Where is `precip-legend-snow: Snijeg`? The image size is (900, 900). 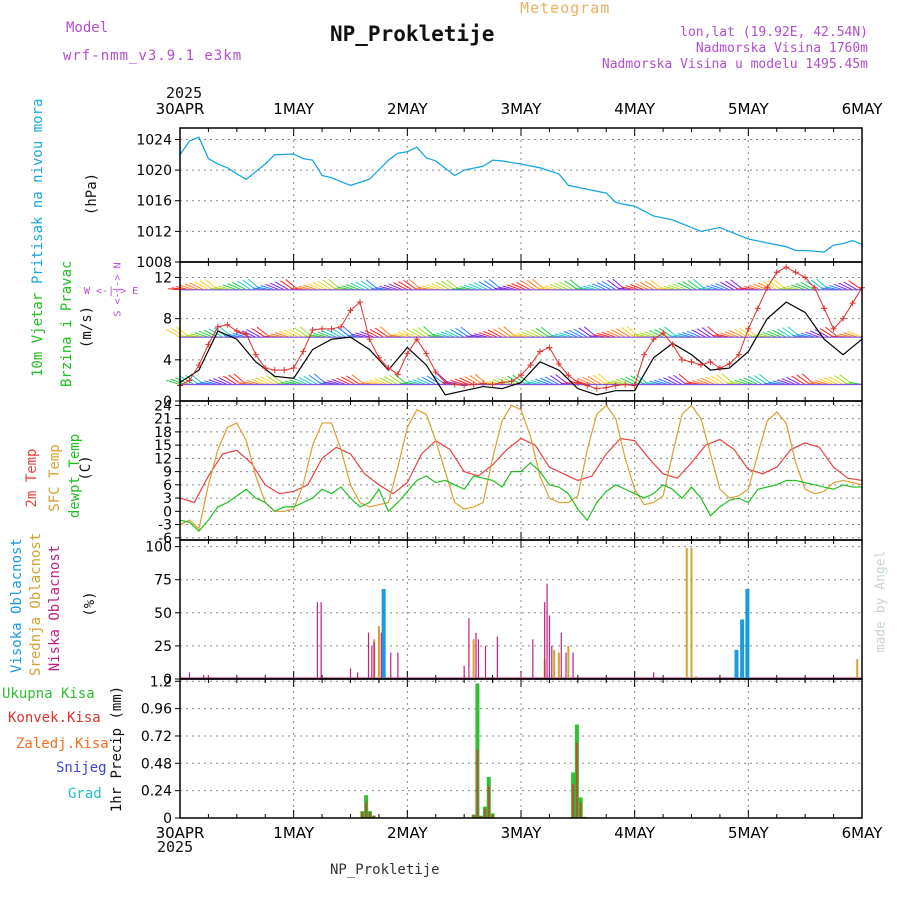
precip-legend-snow: Snijeg is located at coordinates (81, 768).